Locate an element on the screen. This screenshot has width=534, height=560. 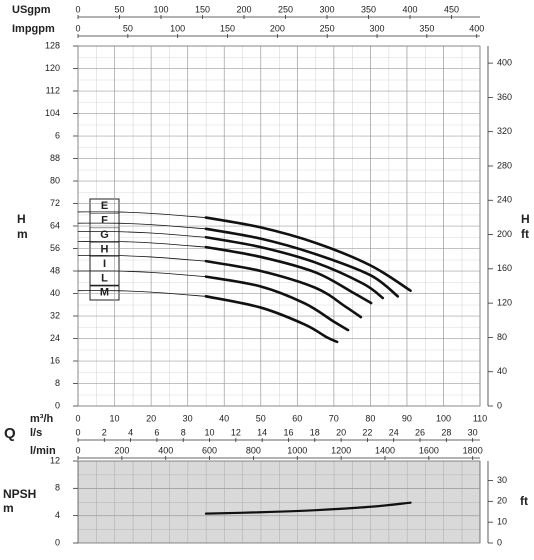
x-tick-label: 12 is located at coordinates (236, 432).